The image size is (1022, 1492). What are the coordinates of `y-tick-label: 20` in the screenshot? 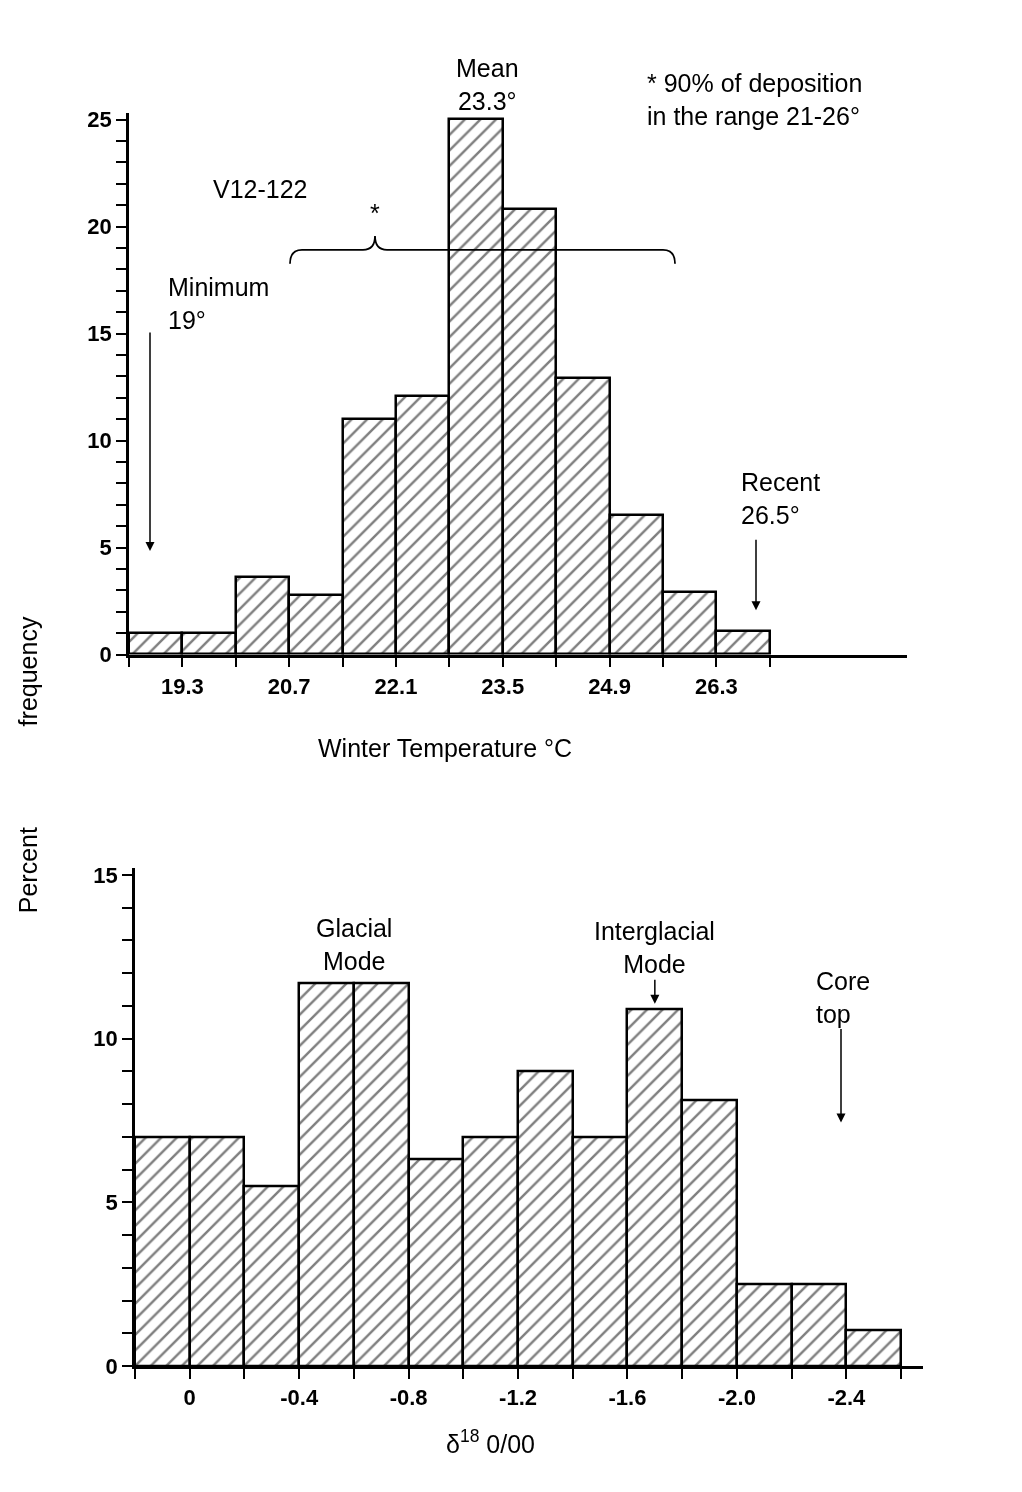 It's located at (99, 227).